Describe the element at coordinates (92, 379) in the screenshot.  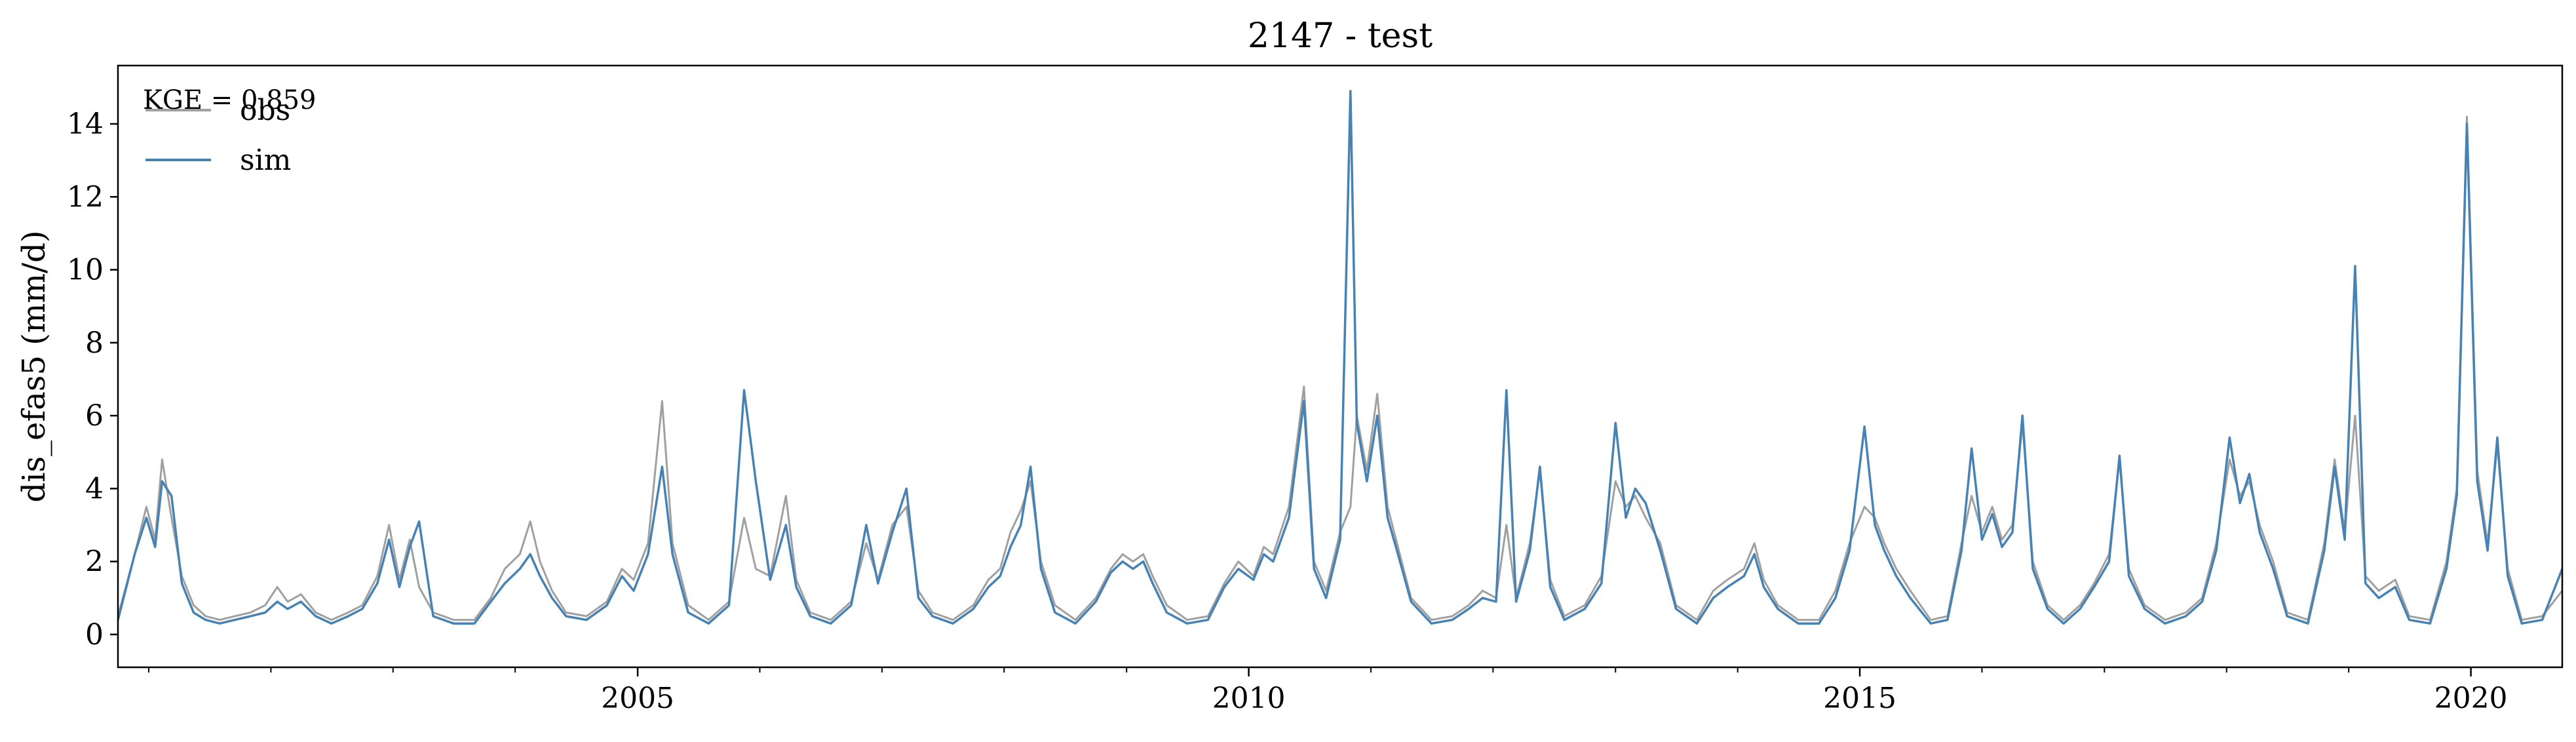
I see `y-axis: 0 2 4 6 8 10 12 14` at that location.